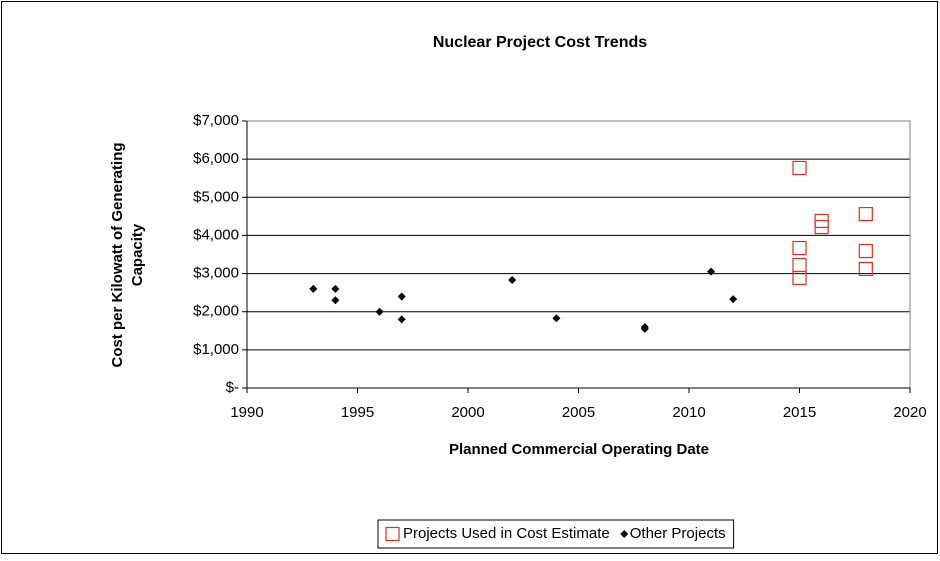 The image size is (940, 561). Describe the element at coordinates (799, 412) in the screenshot. I see `x-tick-label: 2015` at that location.